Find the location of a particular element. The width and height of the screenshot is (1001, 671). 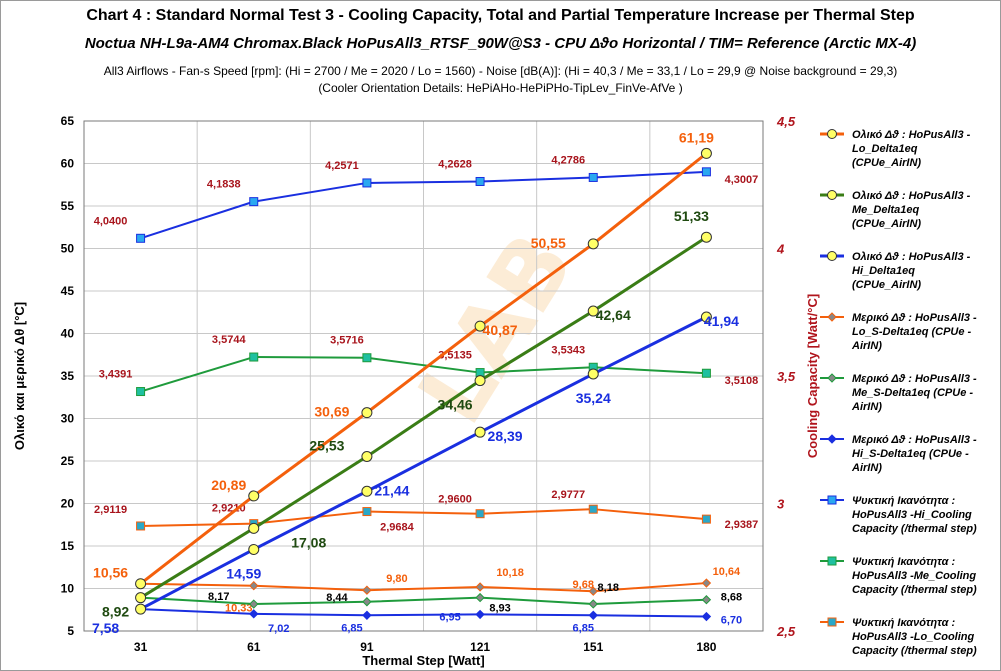

y-tick-label: 30 is located at coordinates (68, 419).